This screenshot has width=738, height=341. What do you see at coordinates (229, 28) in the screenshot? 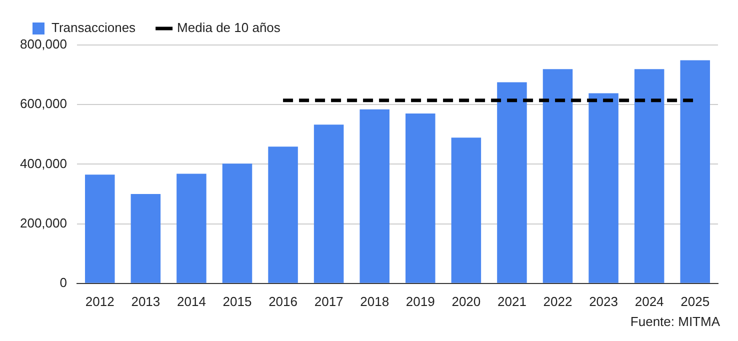
I see `legend-label: Media de 10 años` at bounding box center [229, 28].